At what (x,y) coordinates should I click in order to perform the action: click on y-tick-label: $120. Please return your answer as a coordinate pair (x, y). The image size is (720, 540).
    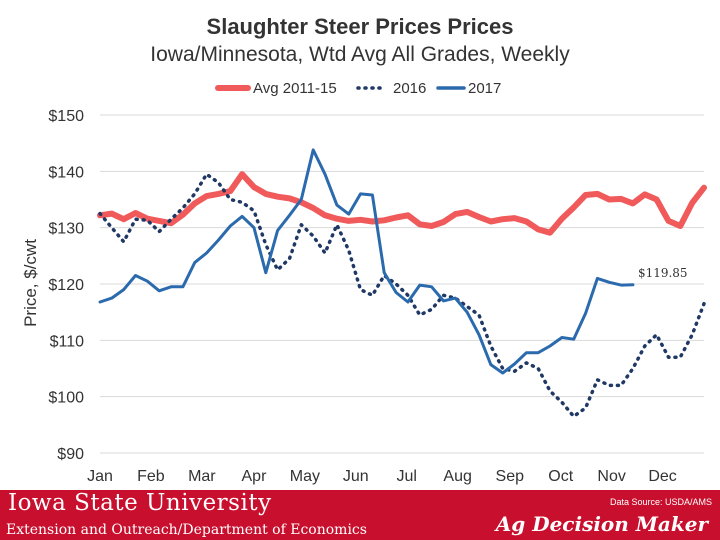
    Looking at the image, I should click on (66, 285).